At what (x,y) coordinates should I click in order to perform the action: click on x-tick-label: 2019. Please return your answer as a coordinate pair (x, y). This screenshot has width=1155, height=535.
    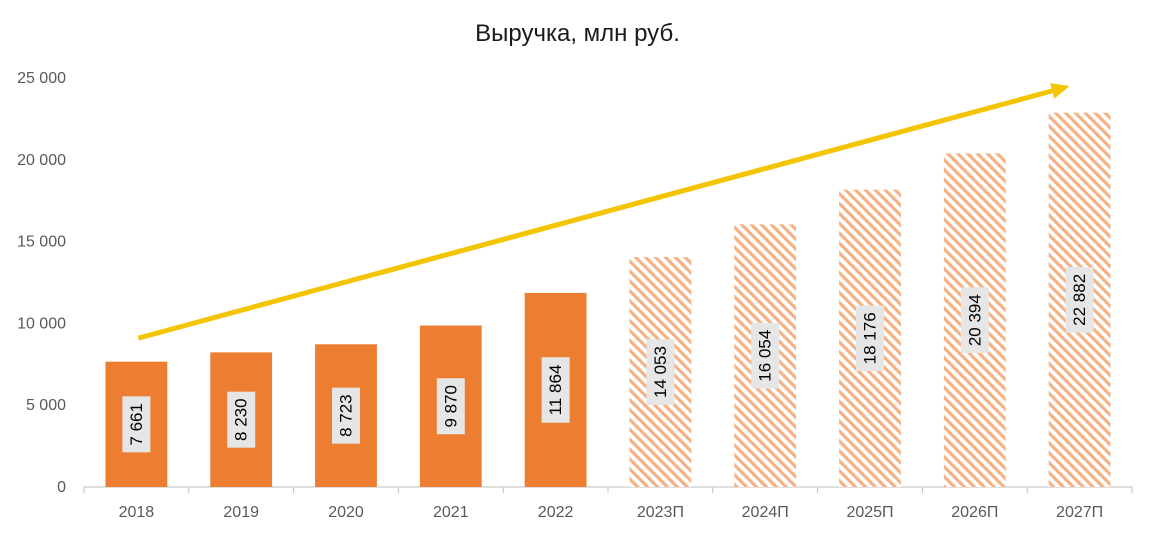
    Looking at the image, I should click on (241, 512).